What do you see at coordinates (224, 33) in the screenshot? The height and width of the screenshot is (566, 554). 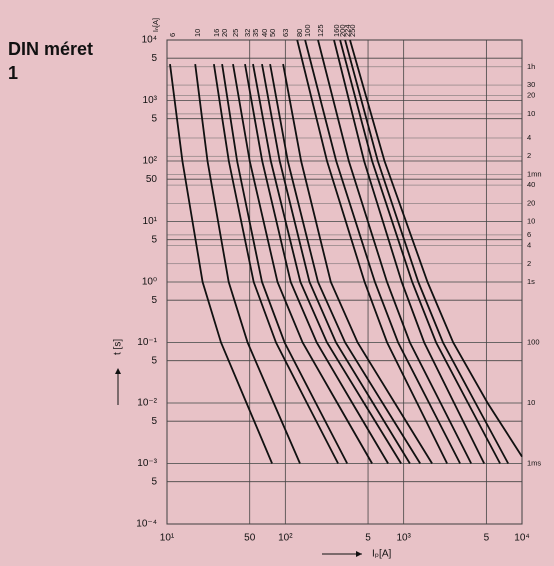 I see `series-label: 20` at bounding box center [224, 33].